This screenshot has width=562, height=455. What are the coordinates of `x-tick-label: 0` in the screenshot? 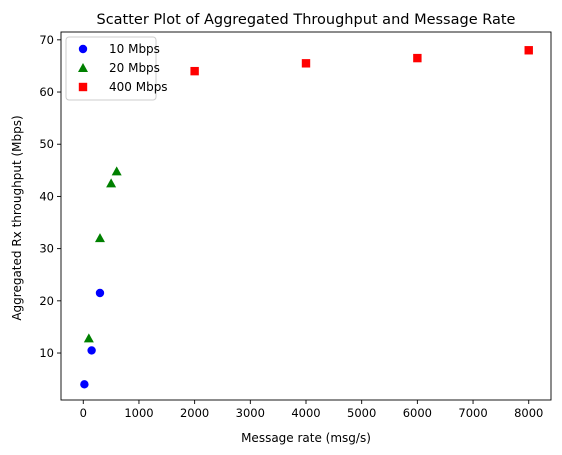 It's located at (83, 413).